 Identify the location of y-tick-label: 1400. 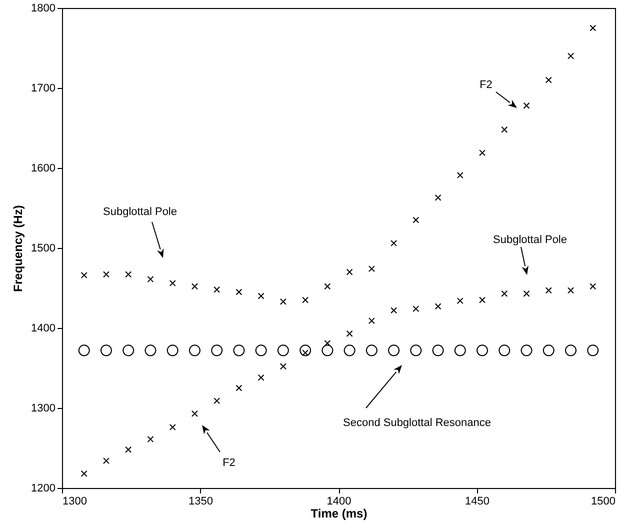
(43, 328).